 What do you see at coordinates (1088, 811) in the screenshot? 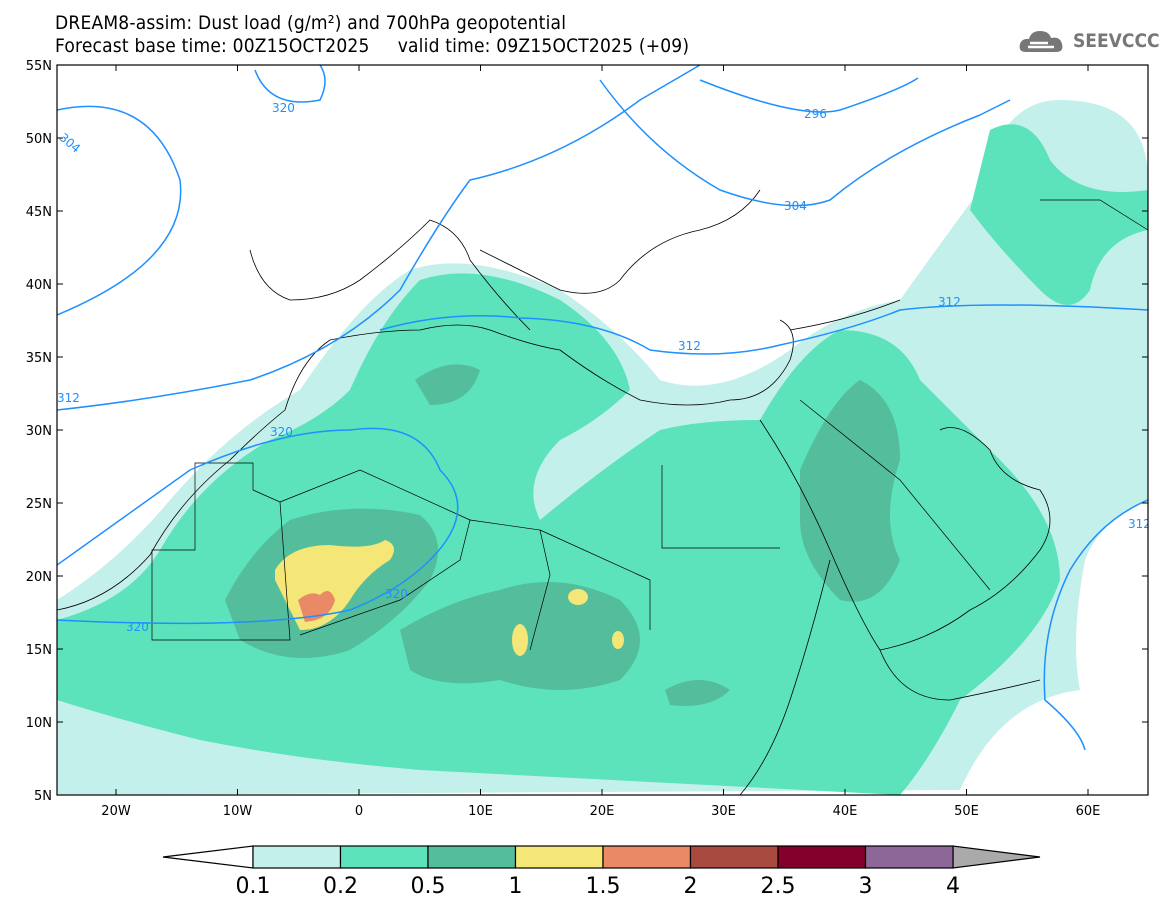
I see `lon-label: 60E` at bounding box center [1088, 811].